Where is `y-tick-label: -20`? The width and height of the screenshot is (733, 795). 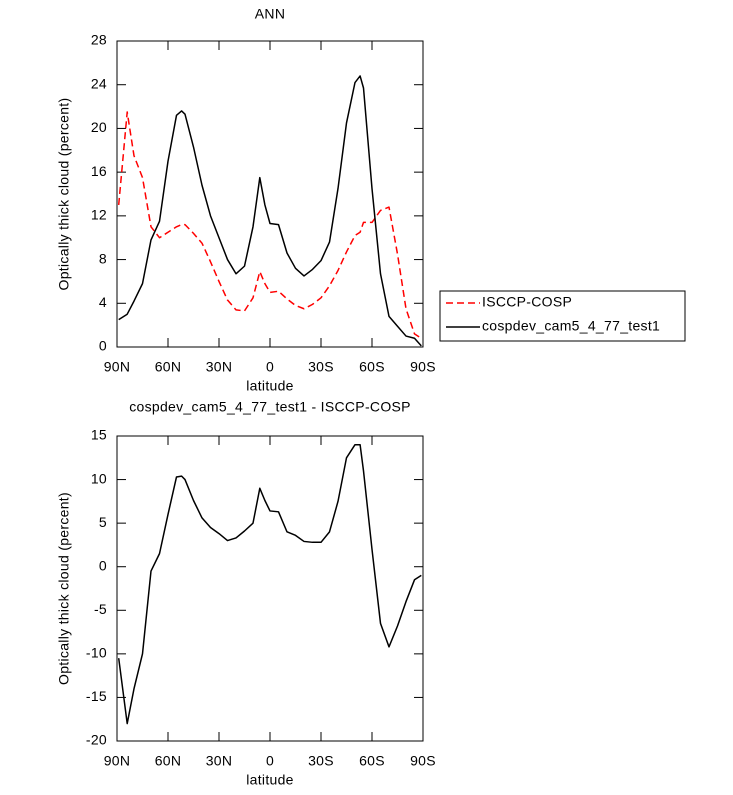
y-tick-label: -20 is located at coordinates (96, 740).